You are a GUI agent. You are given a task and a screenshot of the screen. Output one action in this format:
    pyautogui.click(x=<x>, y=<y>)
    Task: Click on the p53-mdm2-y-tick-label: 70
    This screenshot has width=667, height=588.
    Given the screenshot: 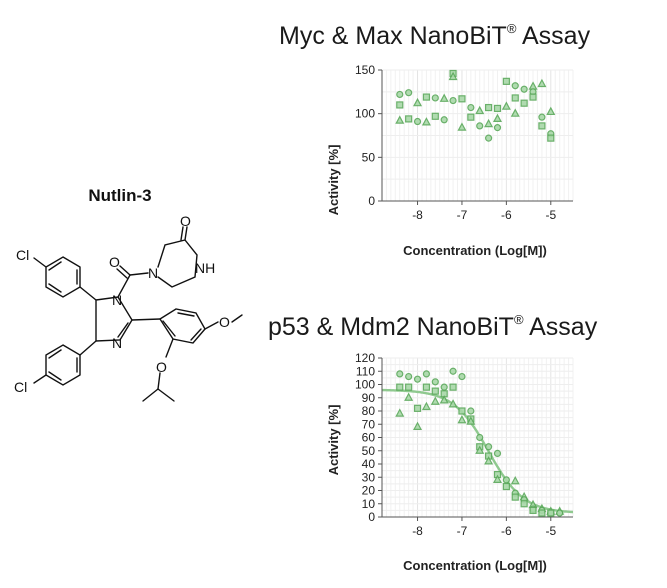 What is the action you would take?
    pyautogui.click(x=369, y=424)
    